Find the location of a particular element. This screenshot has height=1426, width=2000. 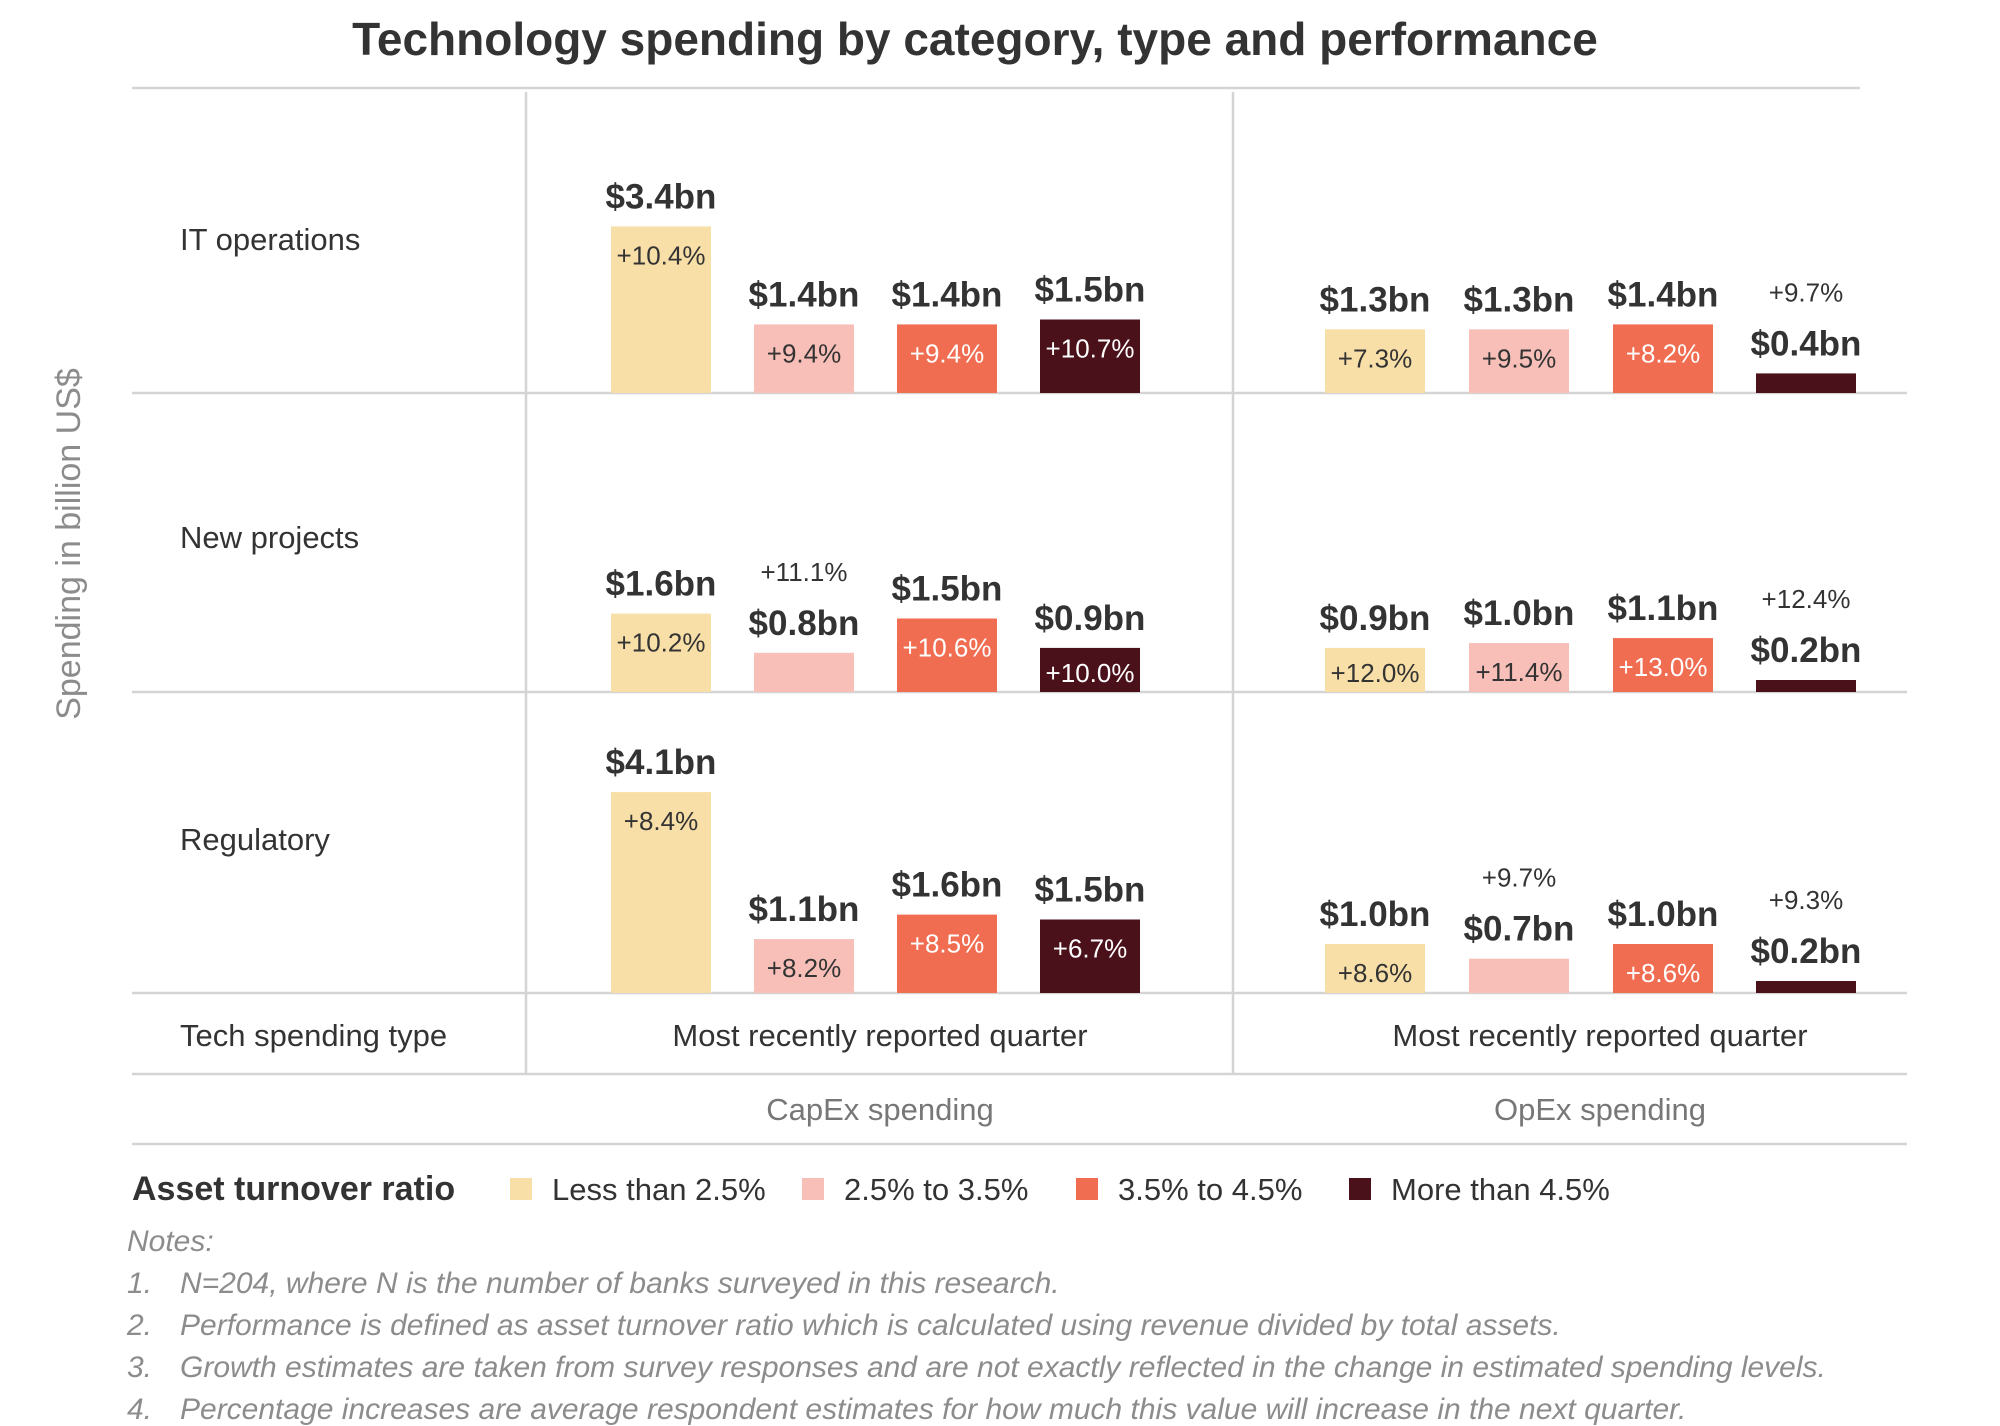

value-label-r1-g1-s2: $1.4bn is located at coordinates (804, 294).